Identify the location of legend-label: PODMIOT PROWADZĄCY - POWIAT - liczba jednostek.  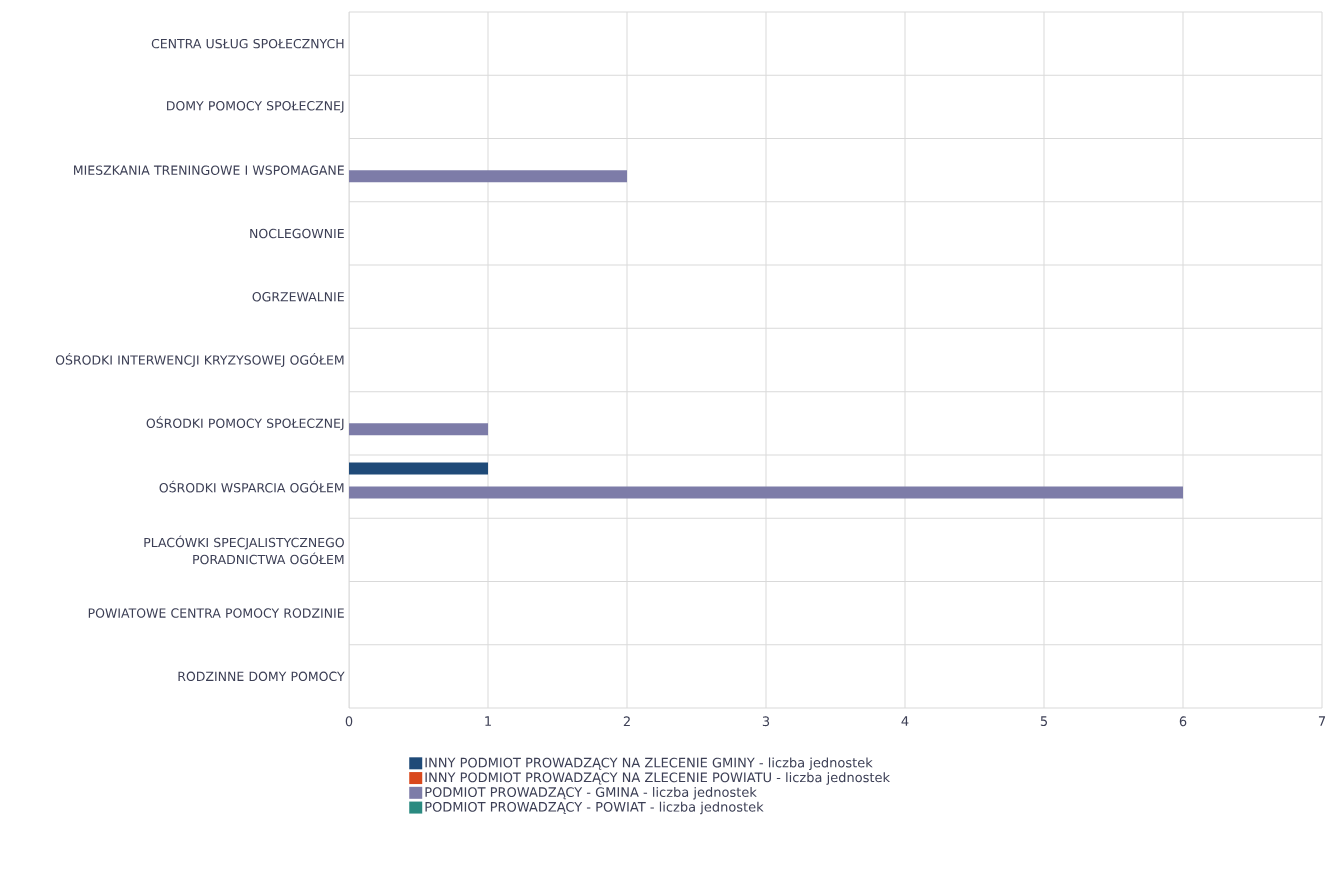
(594, 808).